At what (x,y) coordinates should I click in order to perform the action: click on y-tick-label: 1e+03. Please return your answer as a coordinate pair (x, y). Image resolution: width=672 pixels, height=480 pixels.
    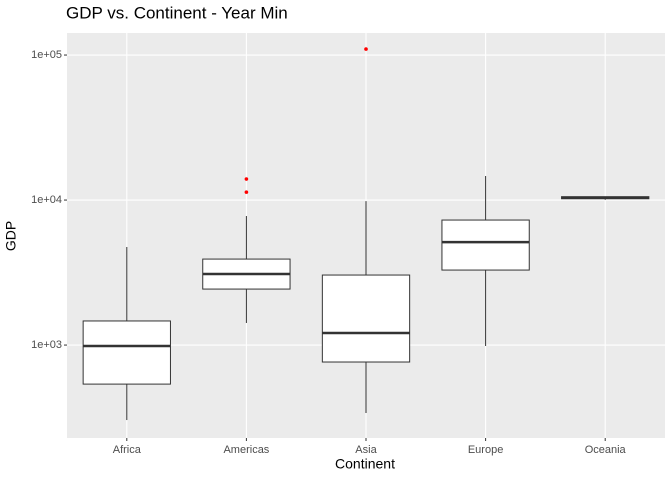
    Looking at the image, I should click on (46, 345).